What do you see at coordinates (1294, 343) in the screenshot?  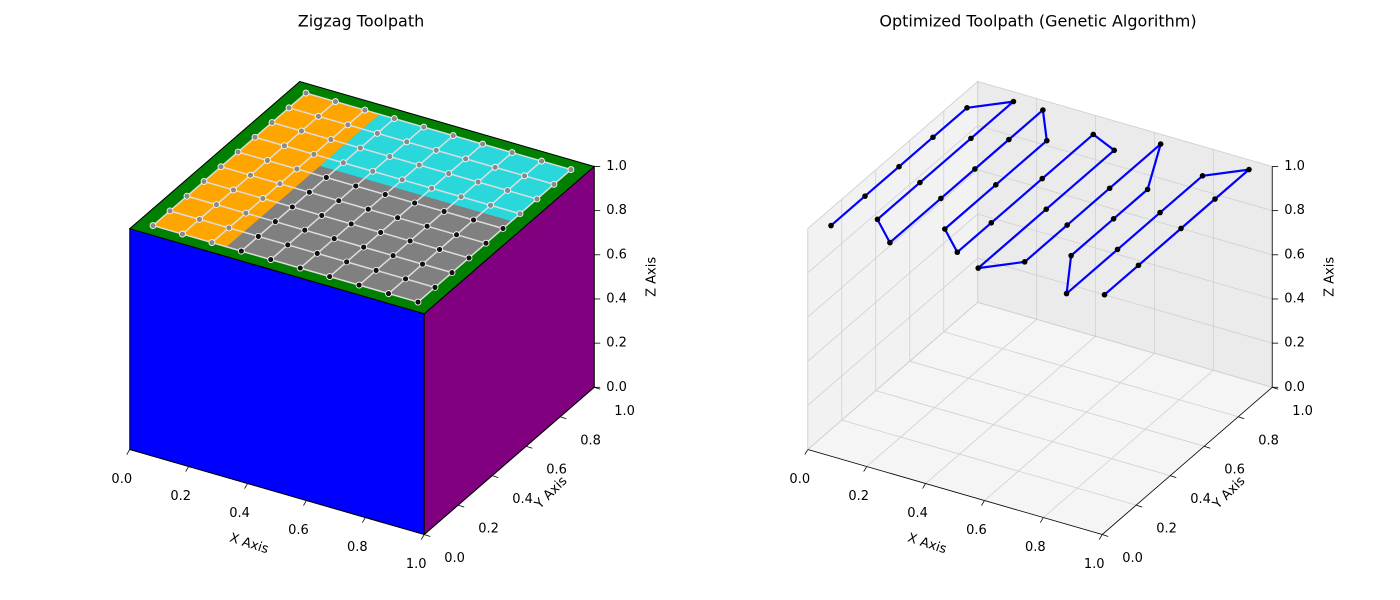 I see `z-tick-label: 0.2` at bounding box center [1294, 343].